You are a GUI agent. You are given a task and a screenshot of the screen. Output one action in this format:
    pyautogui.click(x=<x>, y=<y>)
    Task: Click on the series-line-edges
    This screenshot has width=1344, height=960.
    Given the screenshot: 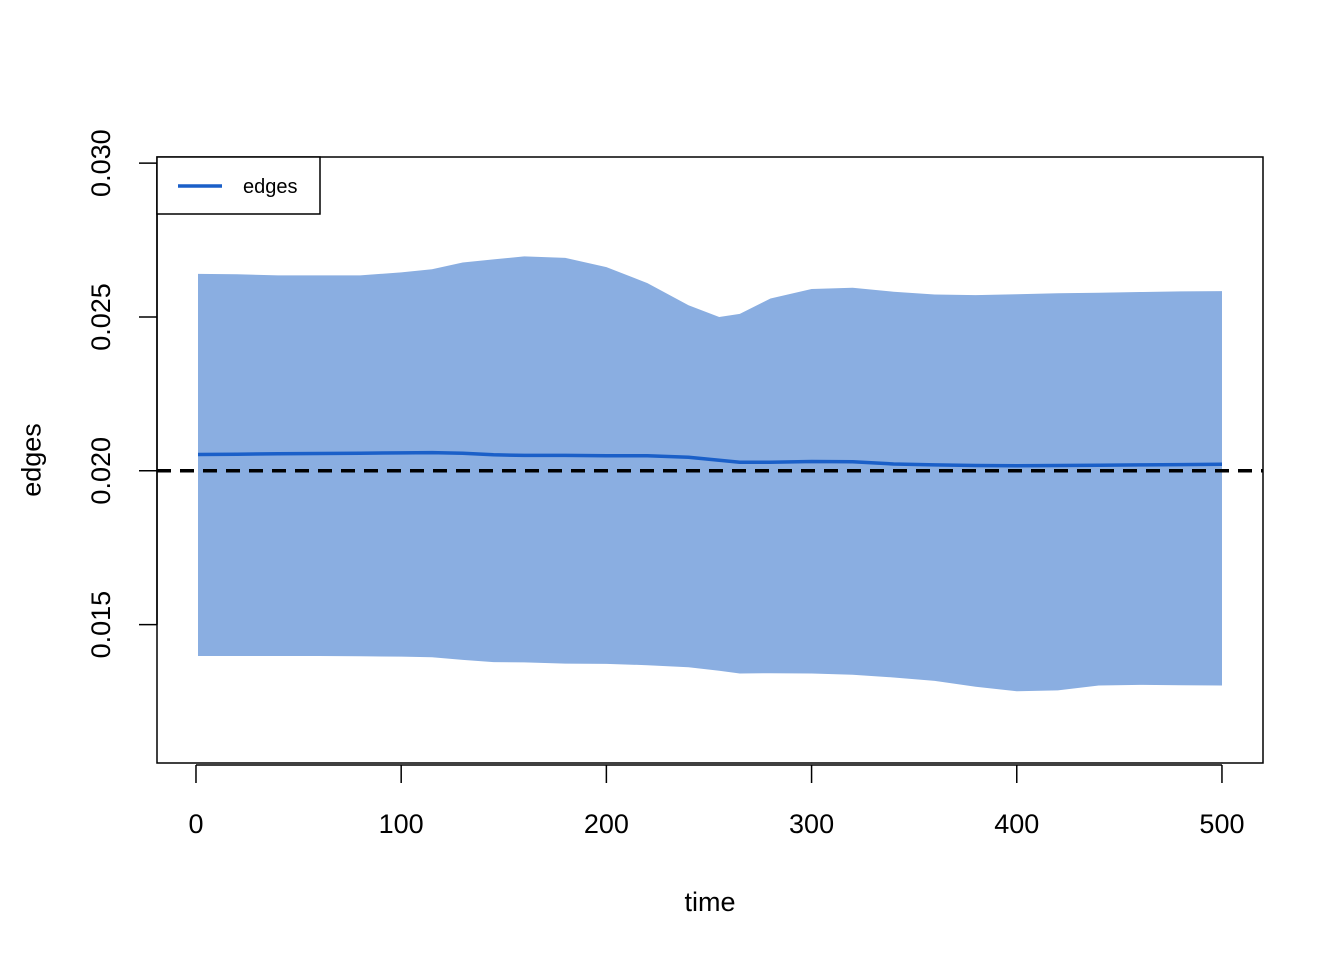 What is the action you would take?
    pyautogui.click(x=710, y=459)
    